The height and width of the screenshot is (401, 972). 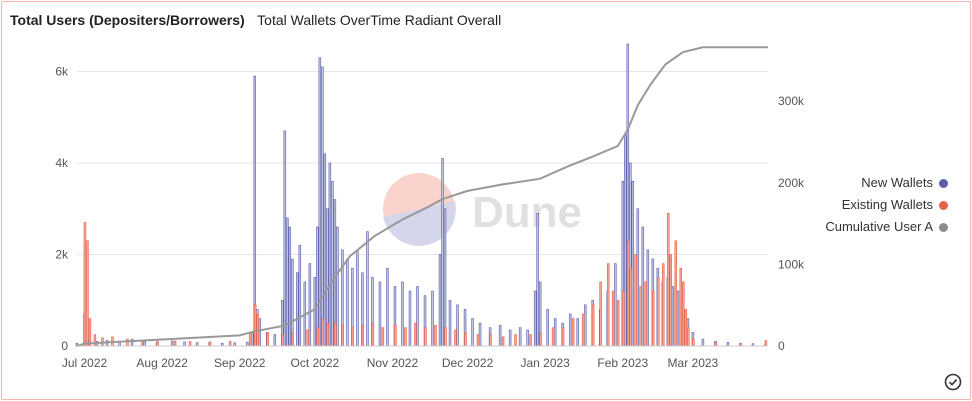 I want to click on legend-label-existing-wallets: Existing Wallets, so click(x=887, y=204).